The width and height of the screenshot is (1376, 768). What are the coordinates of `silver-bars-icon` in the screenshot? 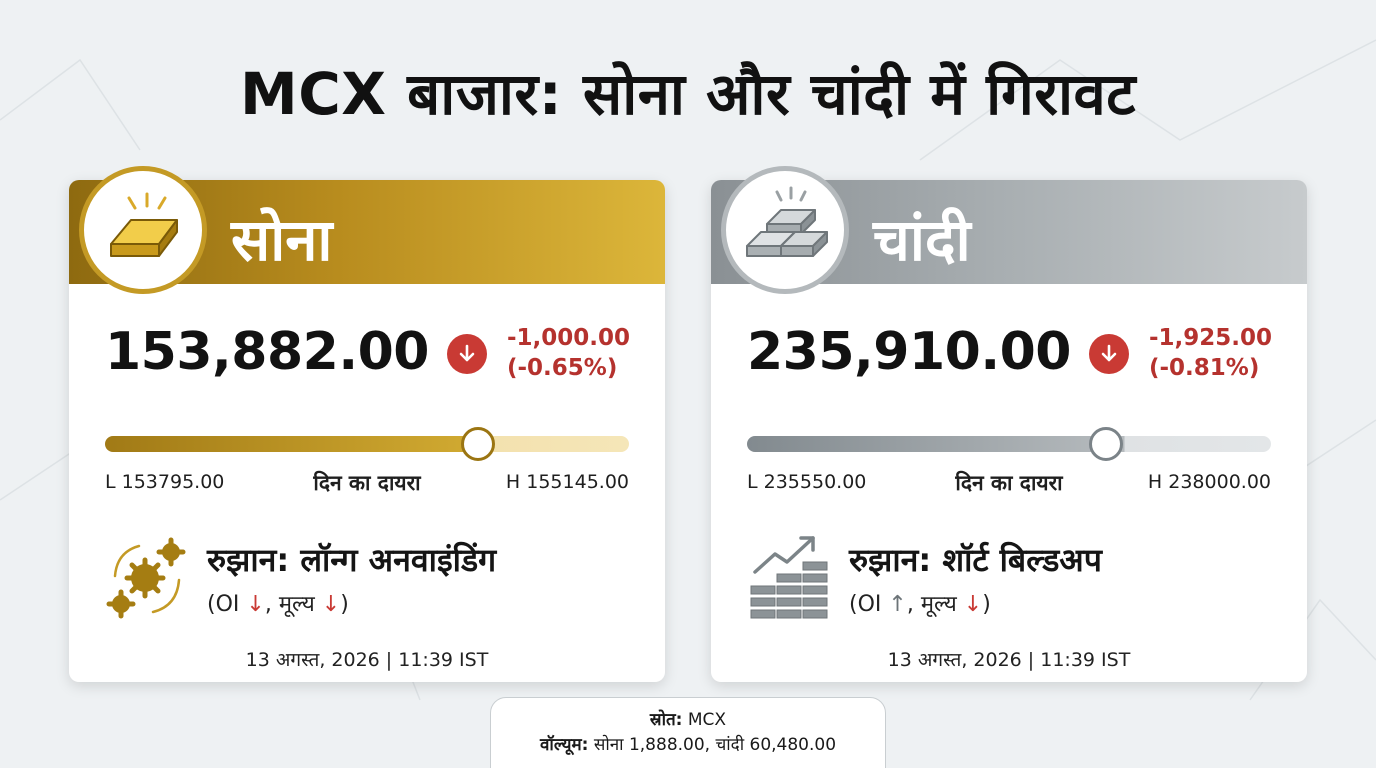 It's located at (787, 221).